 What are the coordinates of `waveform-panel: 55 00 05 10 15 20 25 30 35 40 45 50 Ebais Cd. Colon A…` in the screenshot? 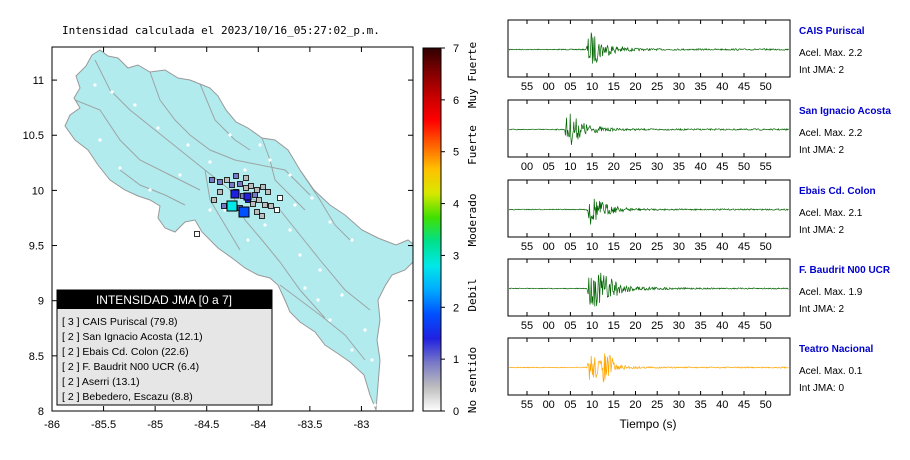 It's located at (691, 216).